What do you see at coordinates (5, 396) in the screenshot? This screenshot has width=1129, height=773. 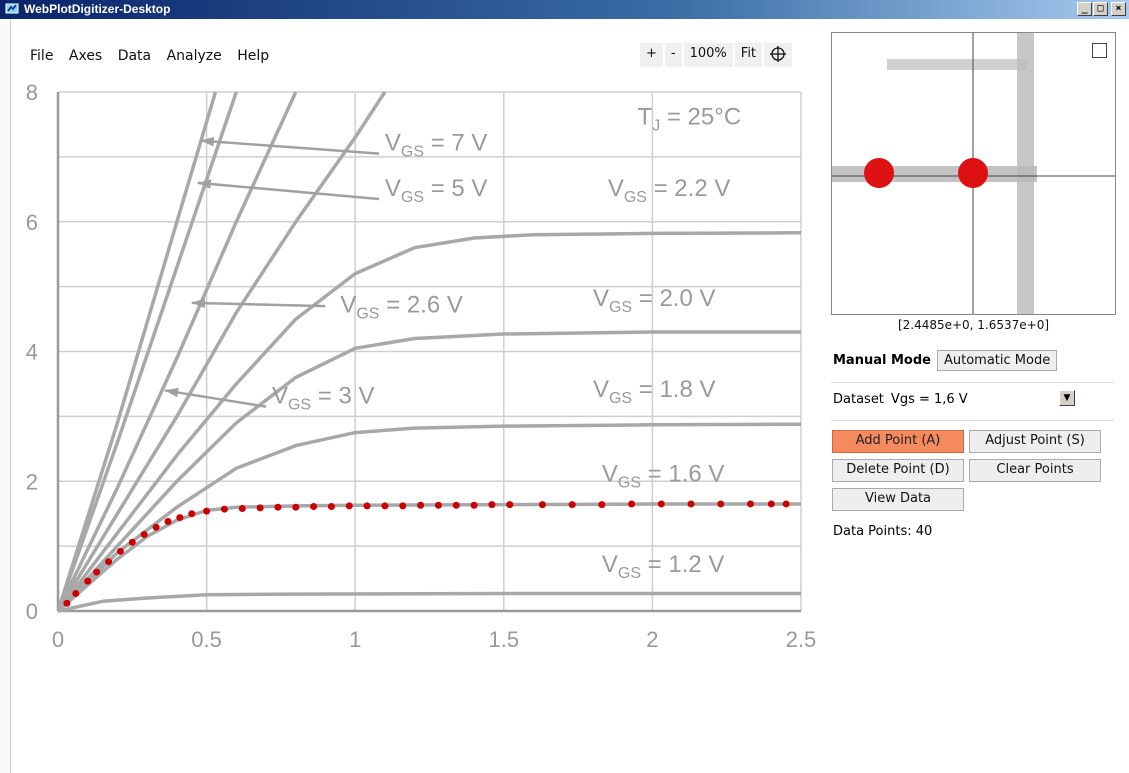 I see `window-left-border` at bounding box center [5, 396].